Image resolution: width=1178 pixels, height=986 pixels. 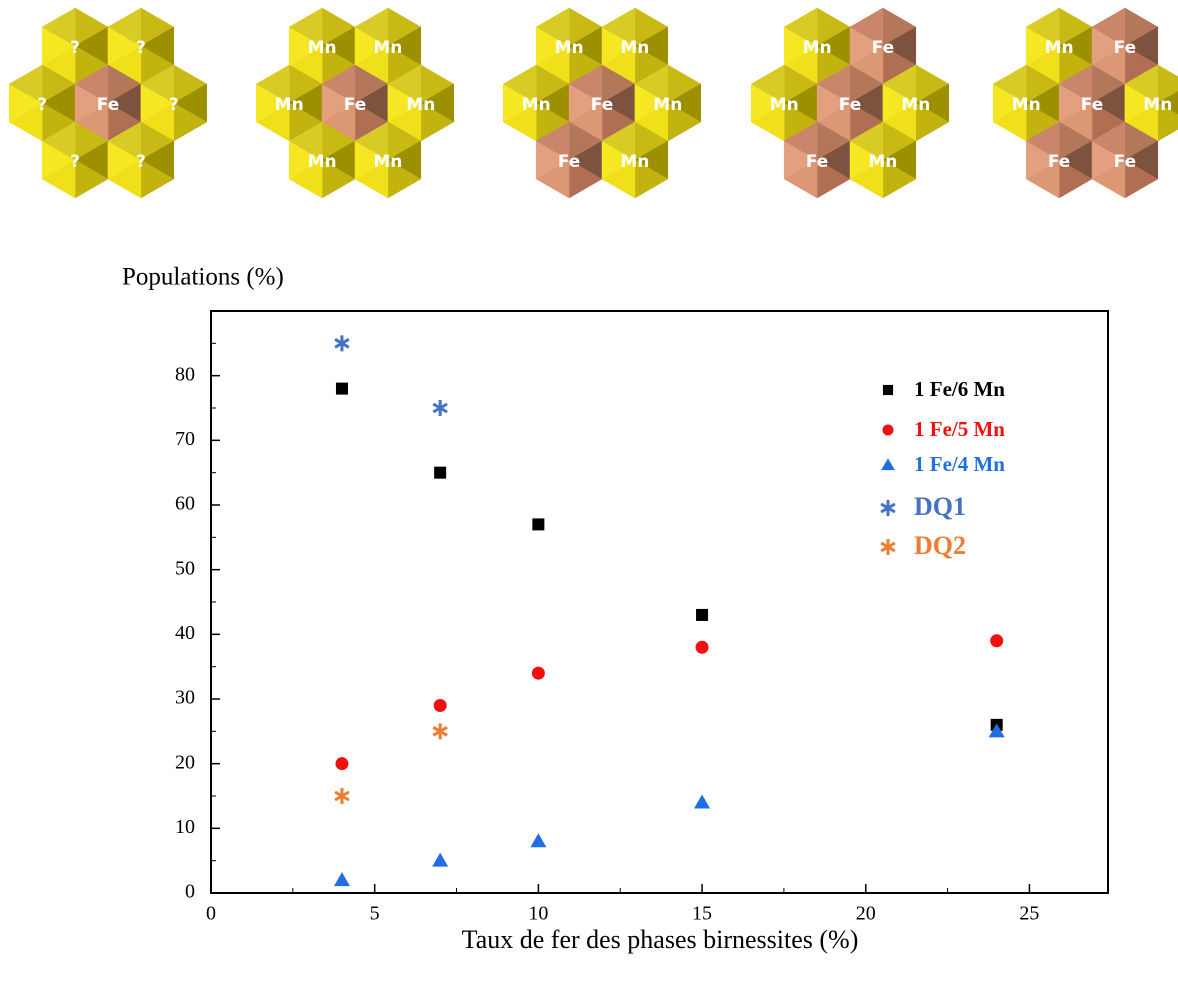 I want to click on y-axis-label: Populations (%), so click(x=203, y=277).